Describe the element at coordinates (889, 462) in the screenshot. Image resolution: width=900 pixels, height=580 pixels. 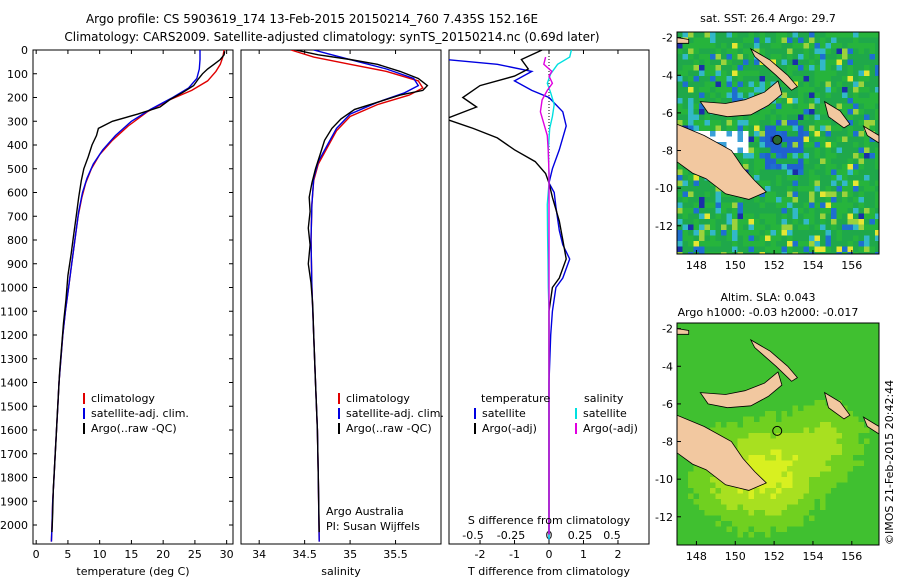
I see `imos-credit: ©IMOS 21-Feb-2015 20:42:44` at that location.